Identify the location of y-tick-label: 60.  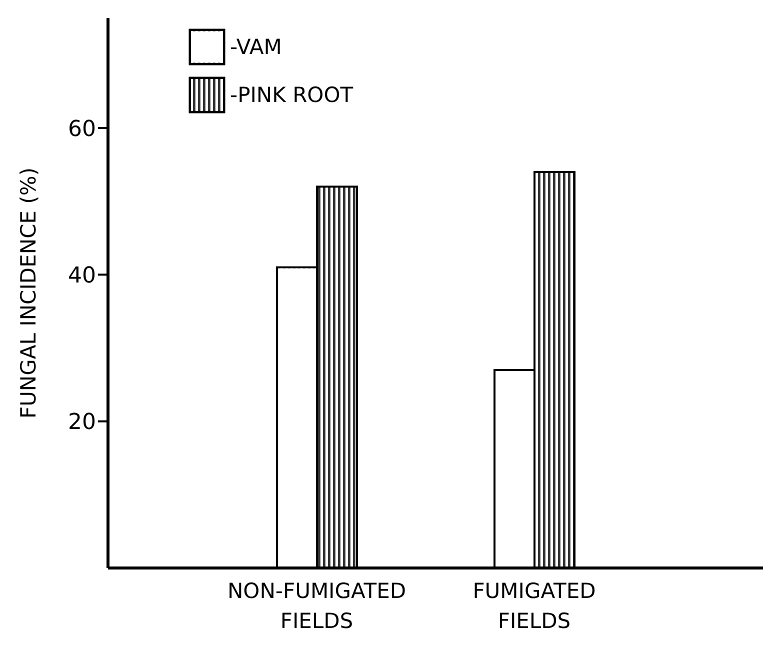
(82, 129).